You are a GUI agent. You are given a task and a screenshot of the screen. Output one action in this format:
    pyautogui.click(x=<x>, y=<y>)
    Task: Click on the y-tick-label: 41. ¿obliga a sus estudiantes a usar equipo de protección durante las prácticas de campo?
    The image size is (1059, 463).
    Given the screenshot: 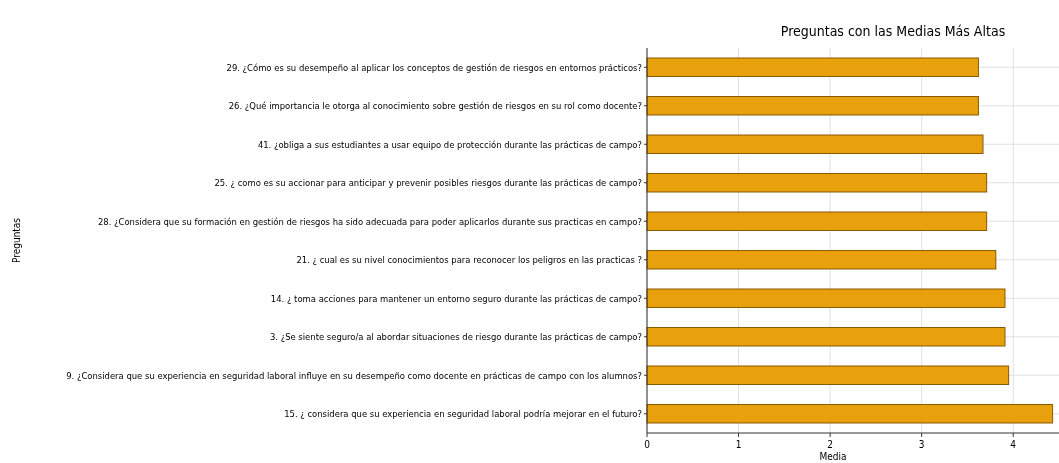 What is the action you would take?
    pyautogui.click(x=449, y=144)
    